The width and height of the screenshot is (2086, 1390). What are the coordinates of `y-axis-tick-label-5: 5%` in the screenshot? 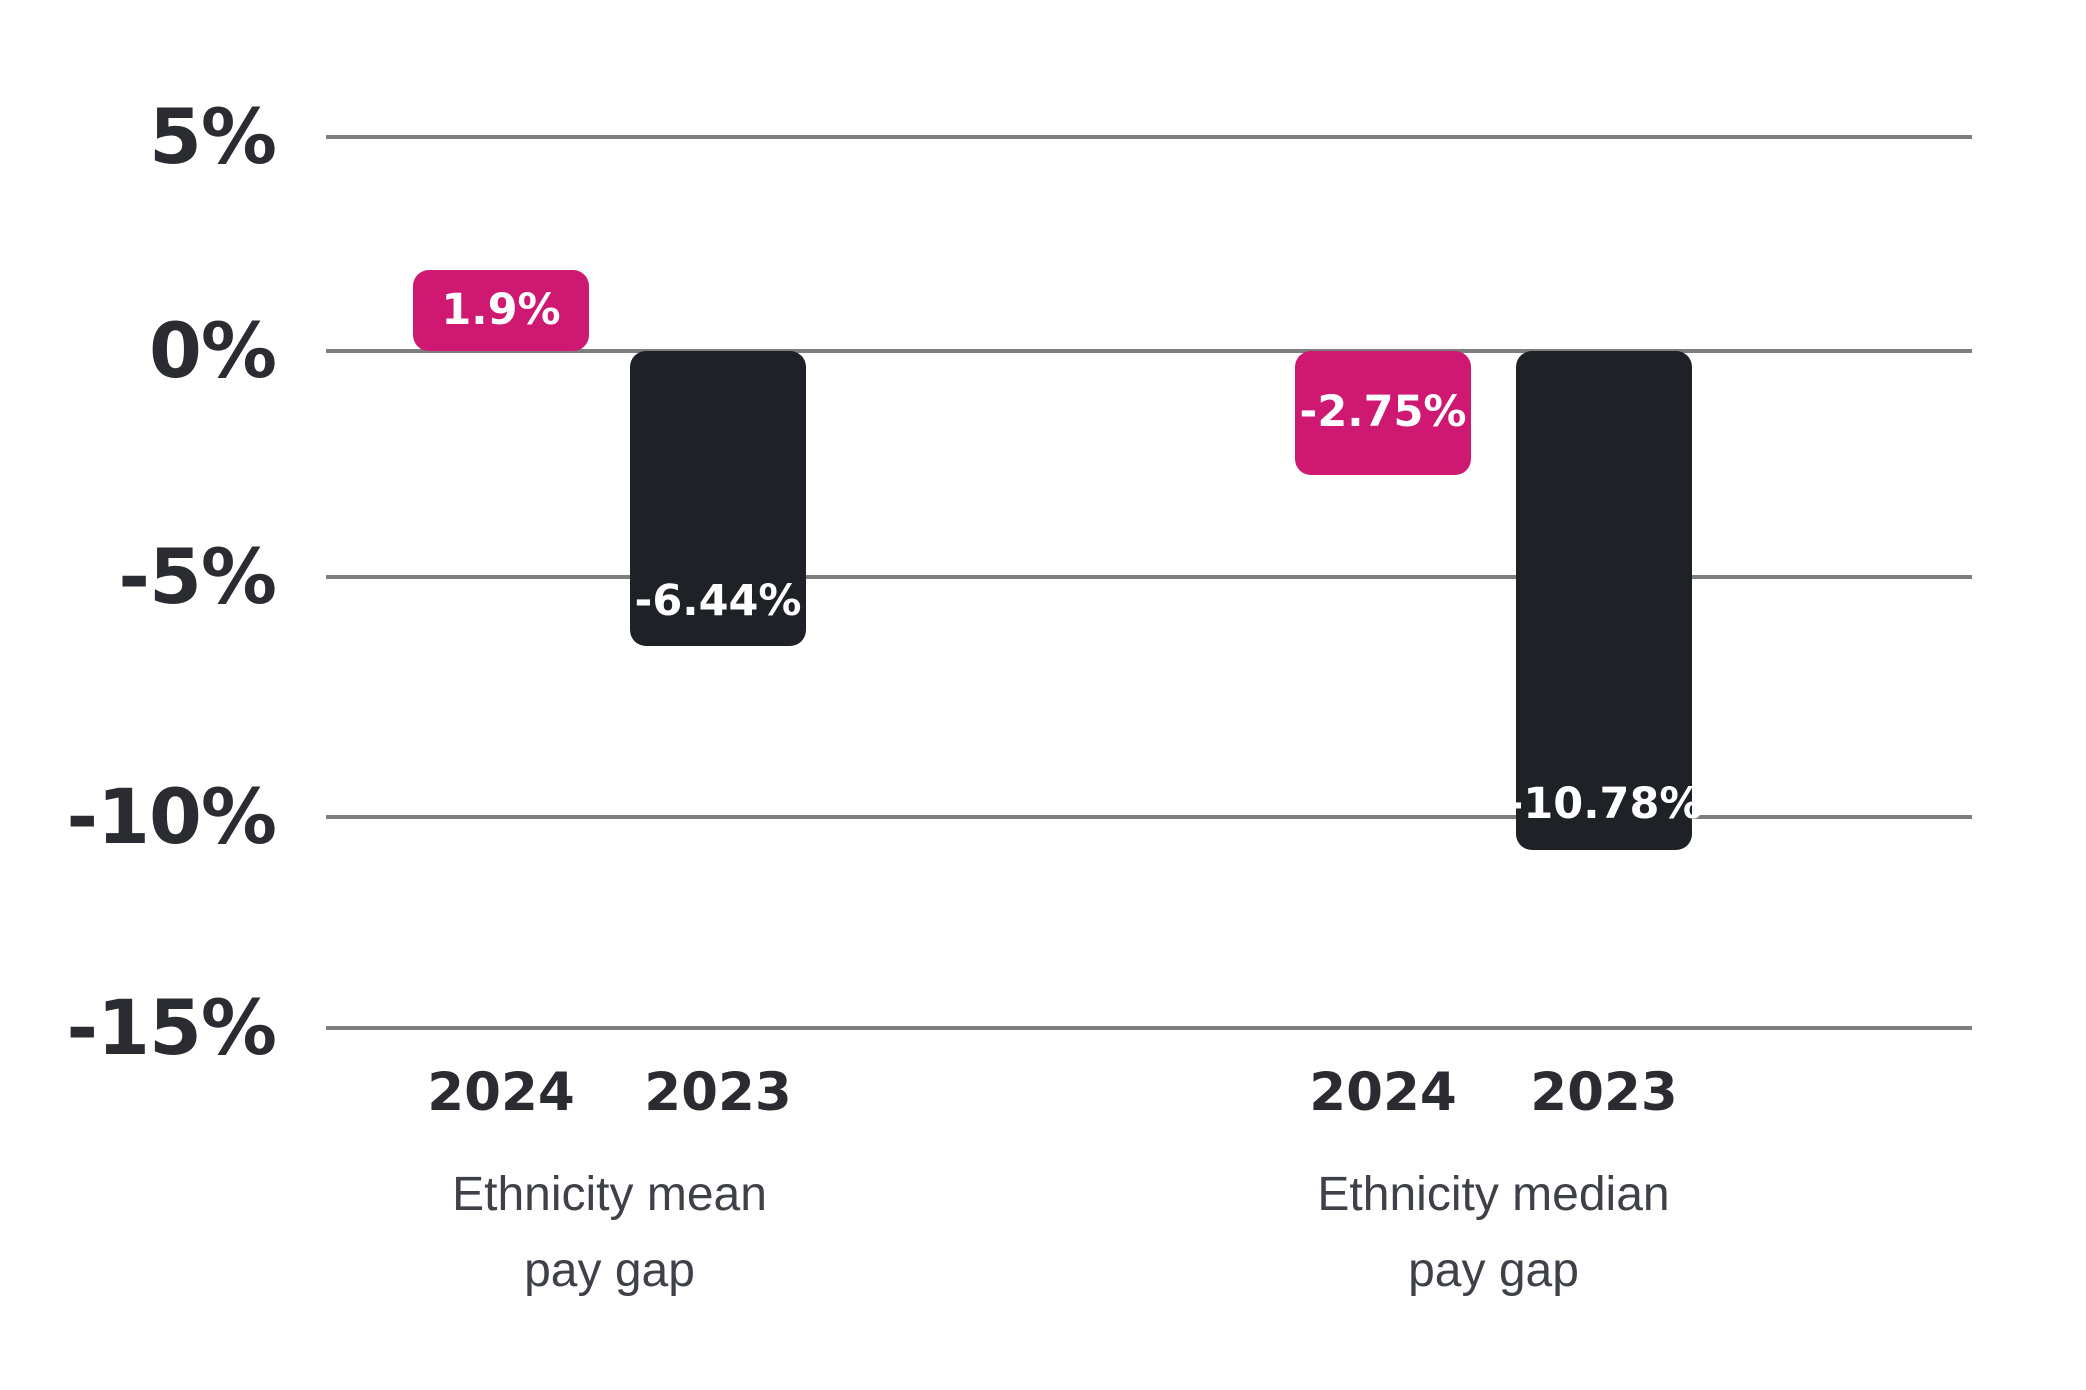 It's located at (212, 136).